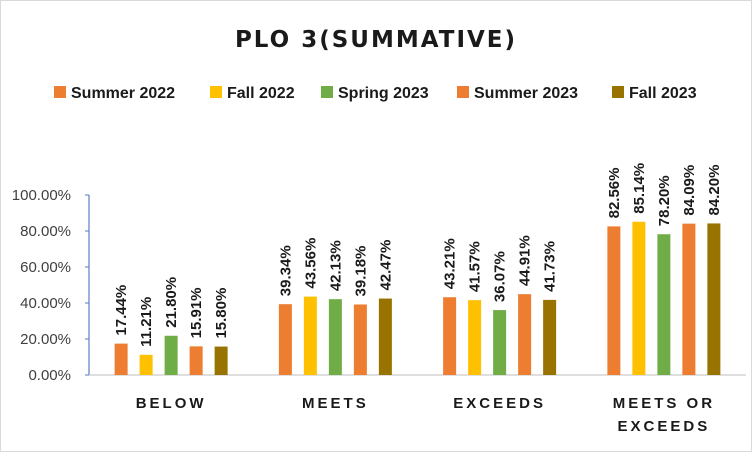 The height and width of the screenshot is (452, 752). Describe the element at coordinates (49, 375) in the screenshot. I see `y-tick-label: 0.00%` at that location.